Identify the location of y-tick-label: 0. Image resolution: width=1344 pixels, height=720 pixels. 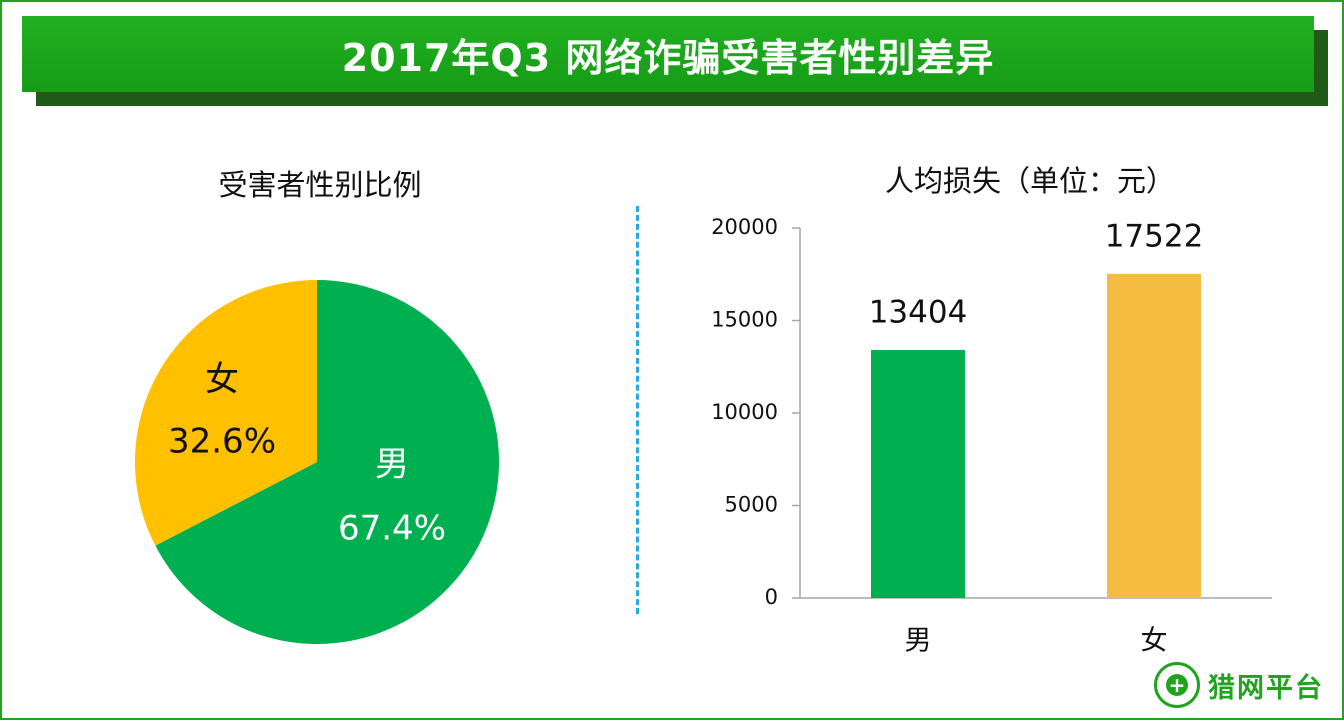
(771, 597).